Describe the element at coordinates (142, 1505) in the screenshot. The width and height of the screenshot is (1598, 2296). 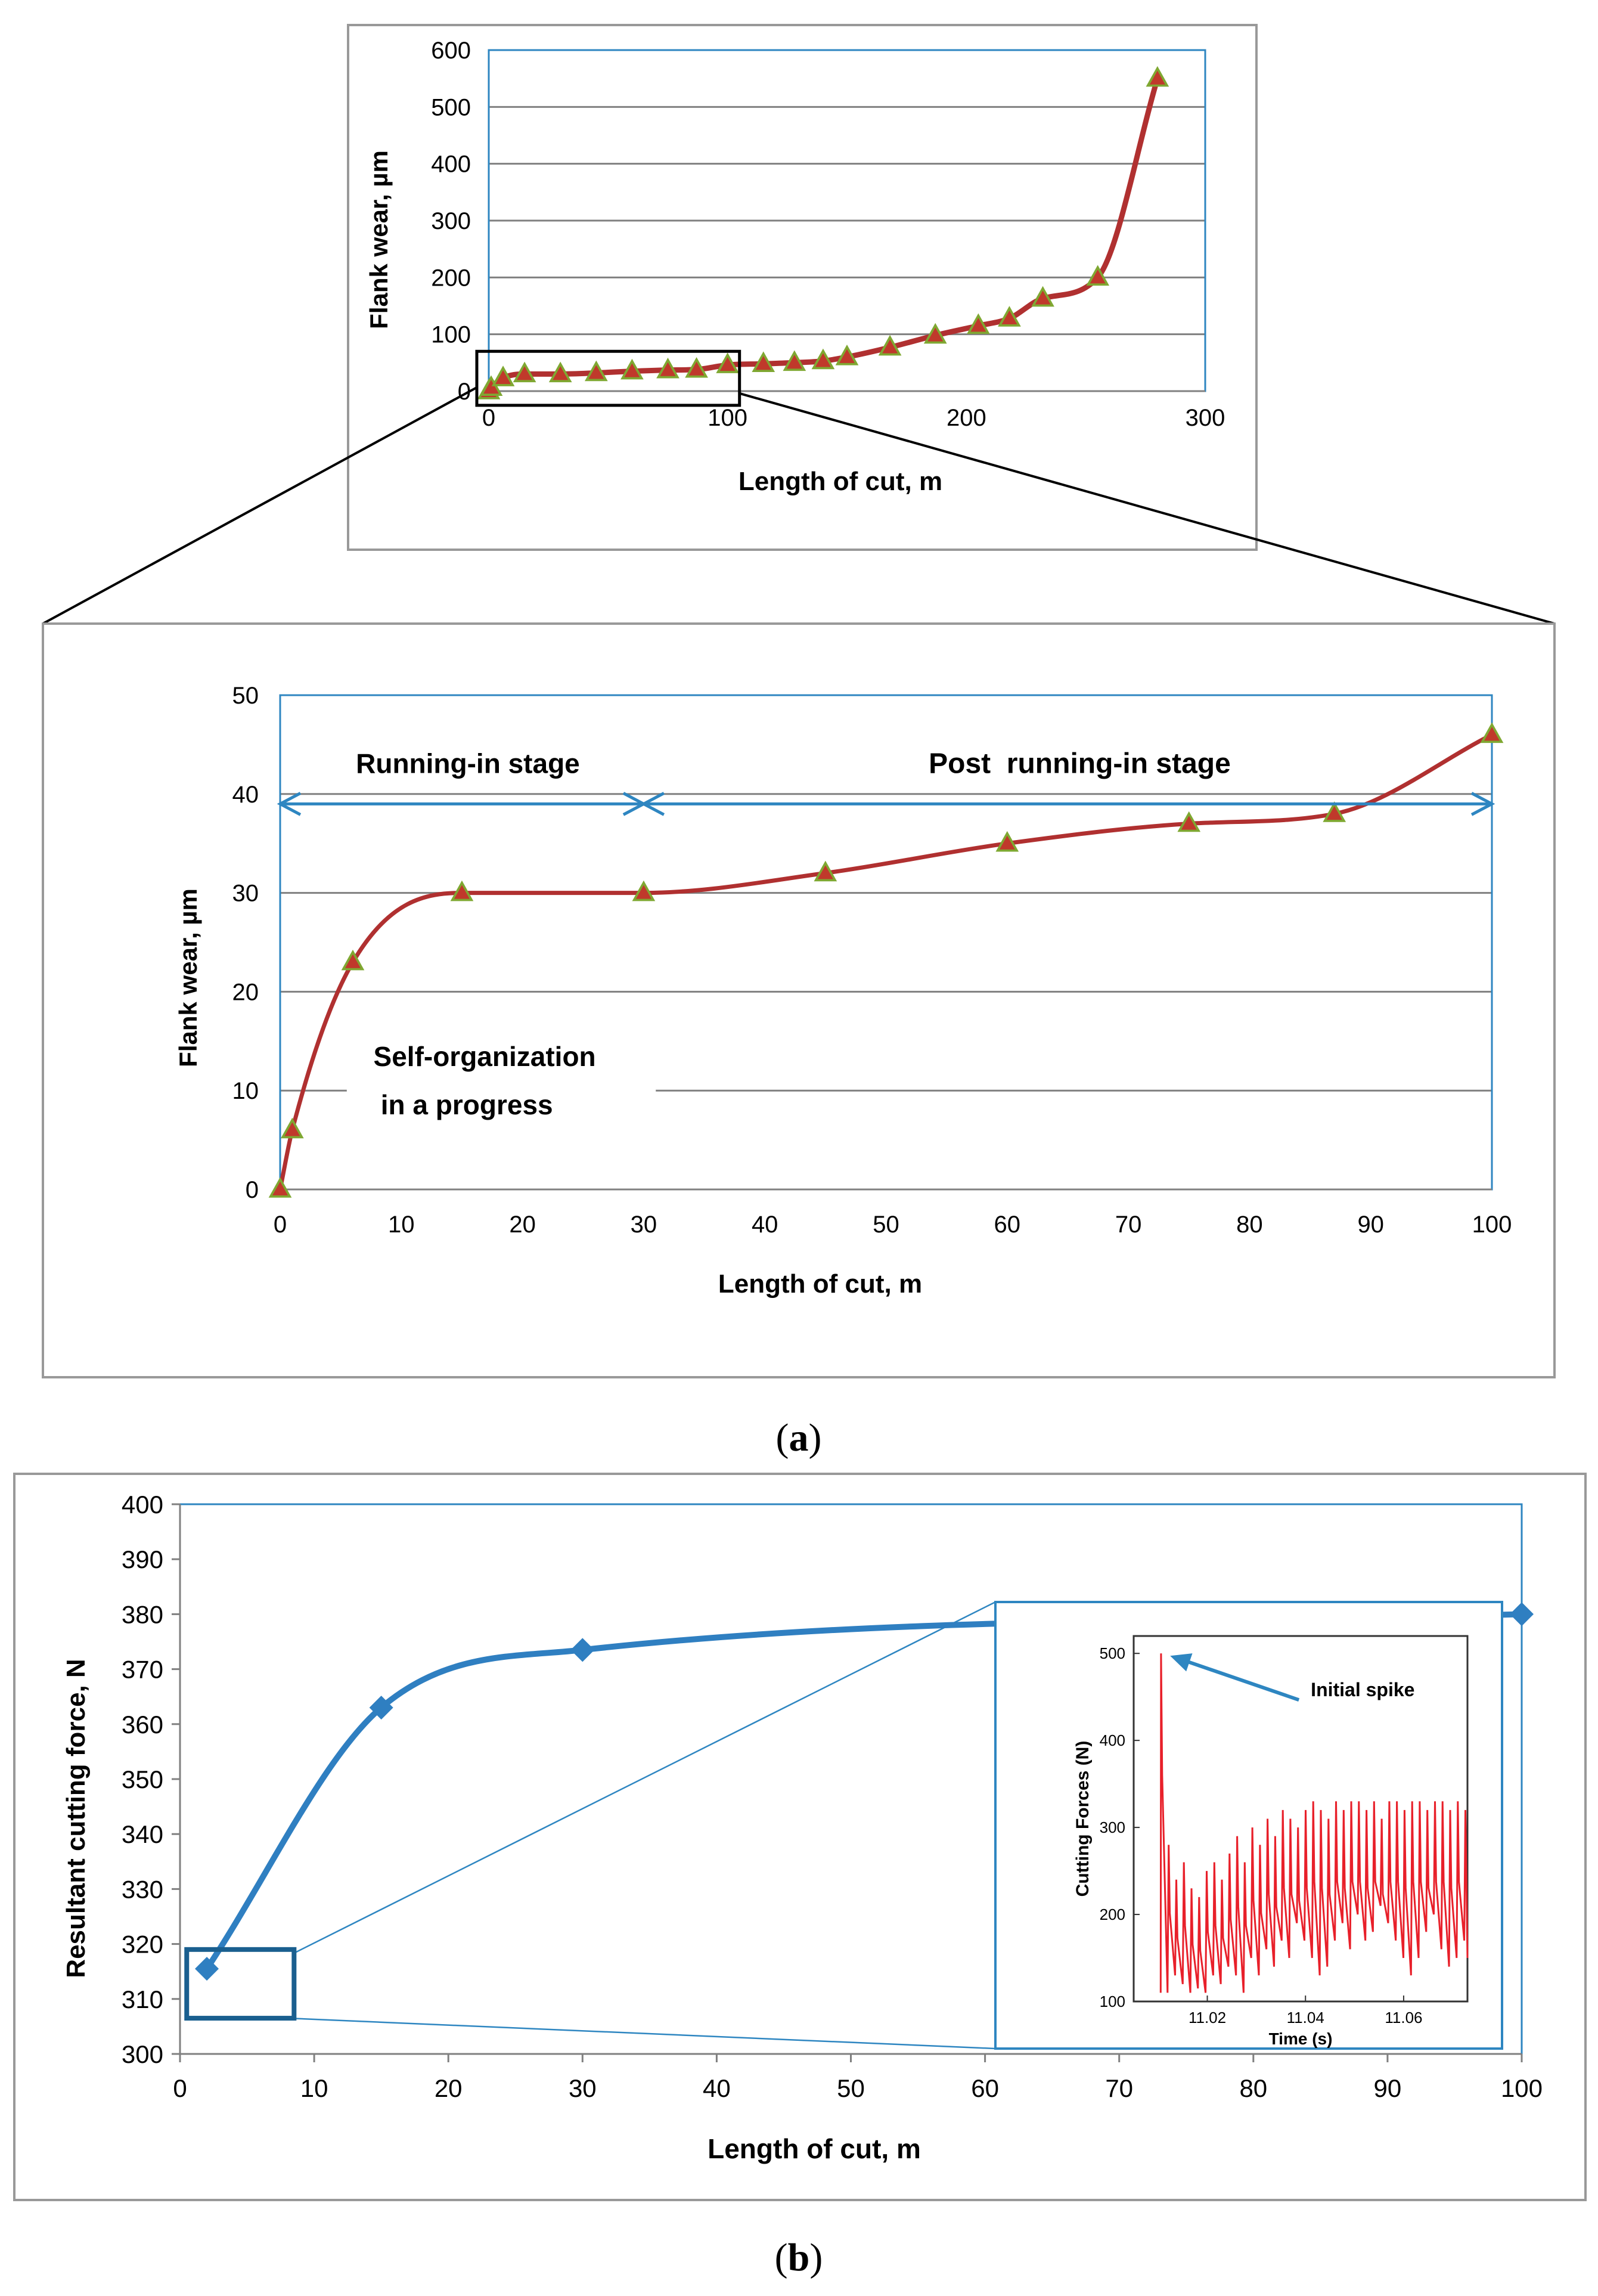
I see `y-tick-label-400: 400` at that location.